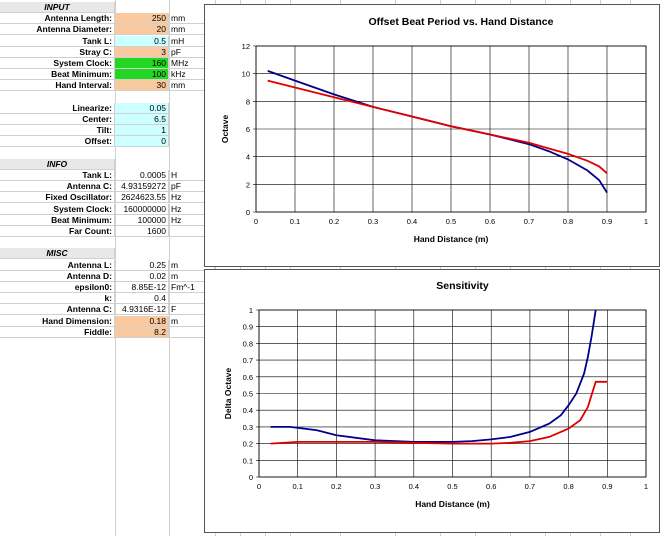 Image resolution: width=664 pixels, height=539 pixels. I want to click on input-label: Hand Interval:, so click(57, 86).